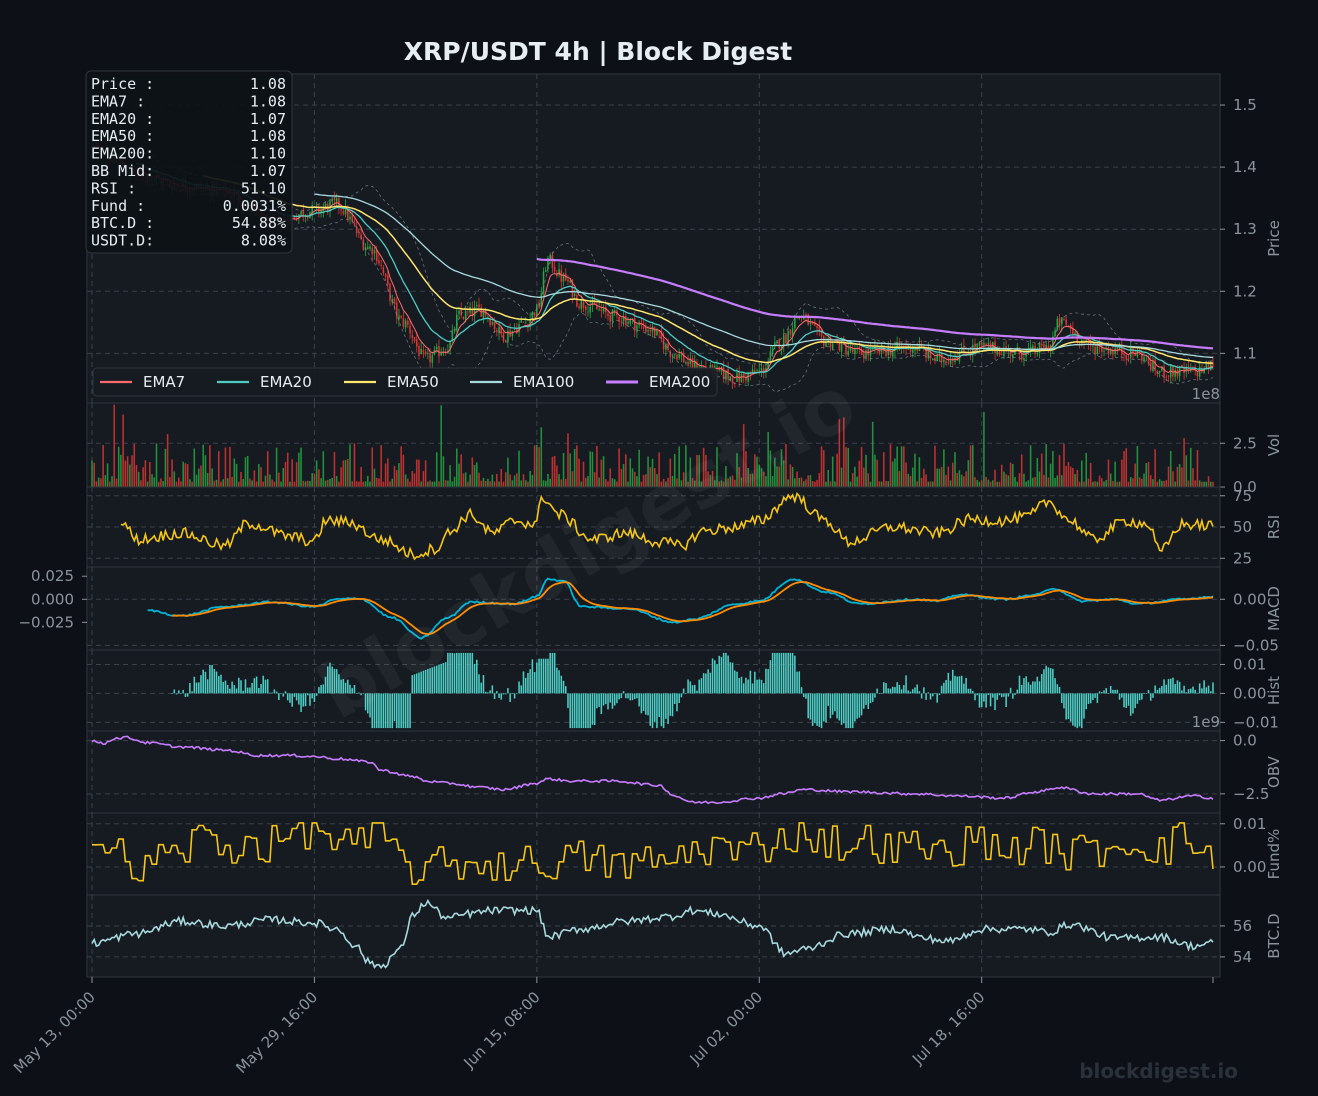 The width and height of the screenshot is (1318, 1096). What do you see at coordinates (1256, 722) in the screenshot?
I see `y-tick-label: −0.01` at bounding box center [1256, 722].